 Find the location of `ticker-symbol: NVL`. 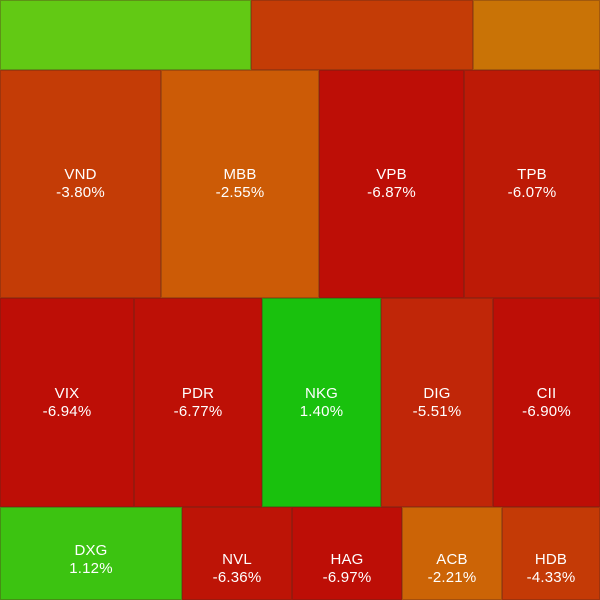

ticker-symbol: NVL is located at coordinates (237, 559).